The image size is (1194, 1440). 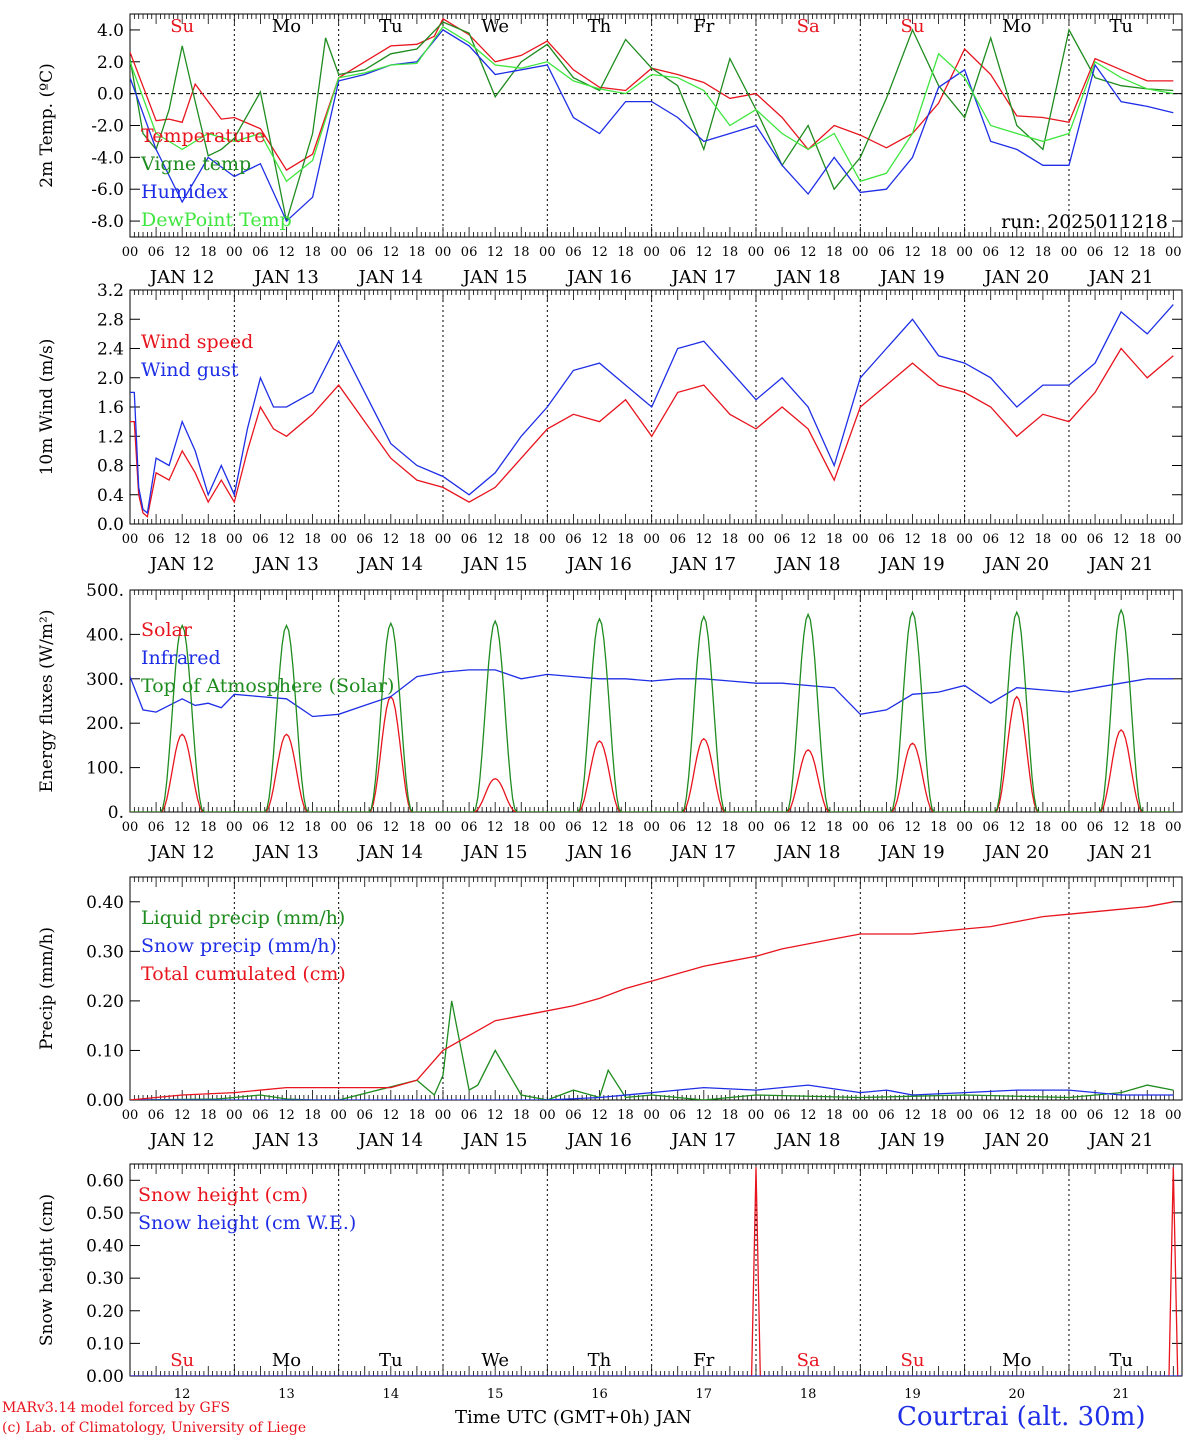 What do you see at coordinates (1084, 222) in the screenshot?
I see `run-label: run: 2025011218` at bounding box center [1084, 222].